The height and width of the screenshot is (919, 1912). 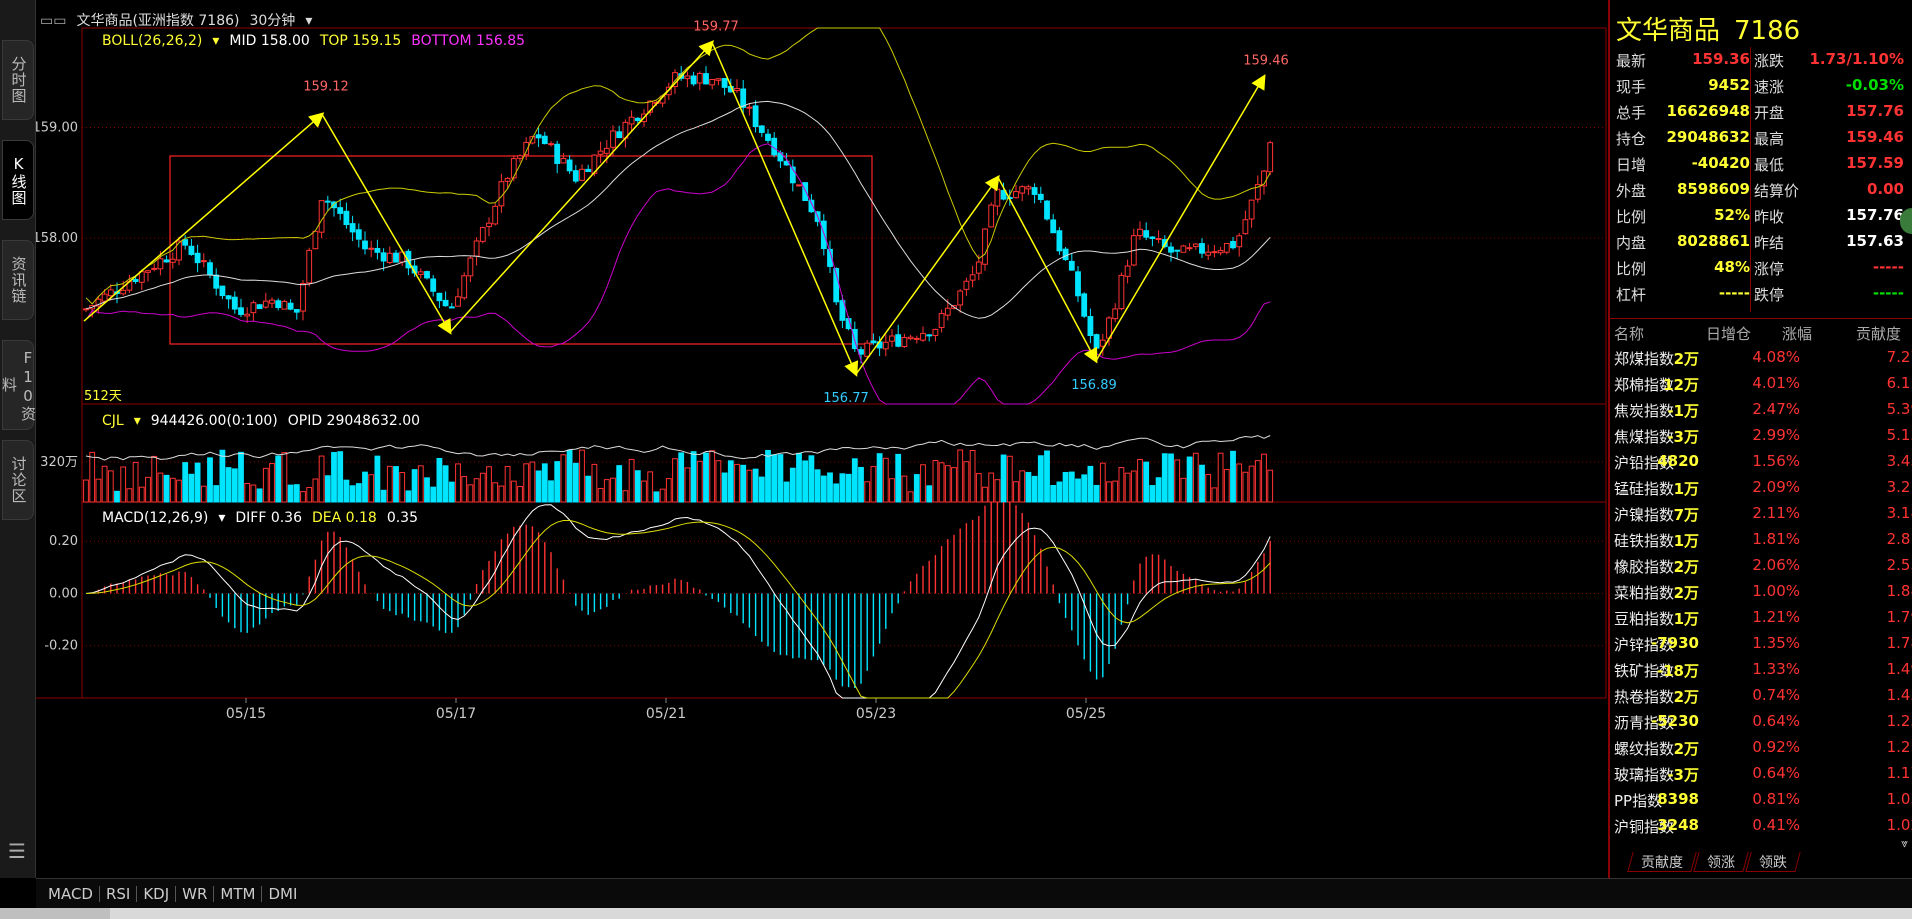 What do you see at coordinates (1761, 669) in the screenshot?
I see `rank-row: 铁矿指数-18万 1.33% 1.49` at bounding box center [1761, 669].